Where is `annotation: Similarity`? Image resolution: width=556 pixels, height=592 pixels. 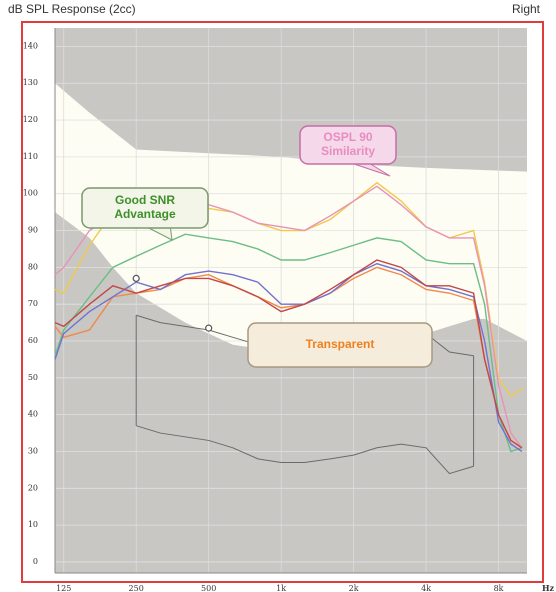
annotation: Similarity is located at coordinates (348, 151).